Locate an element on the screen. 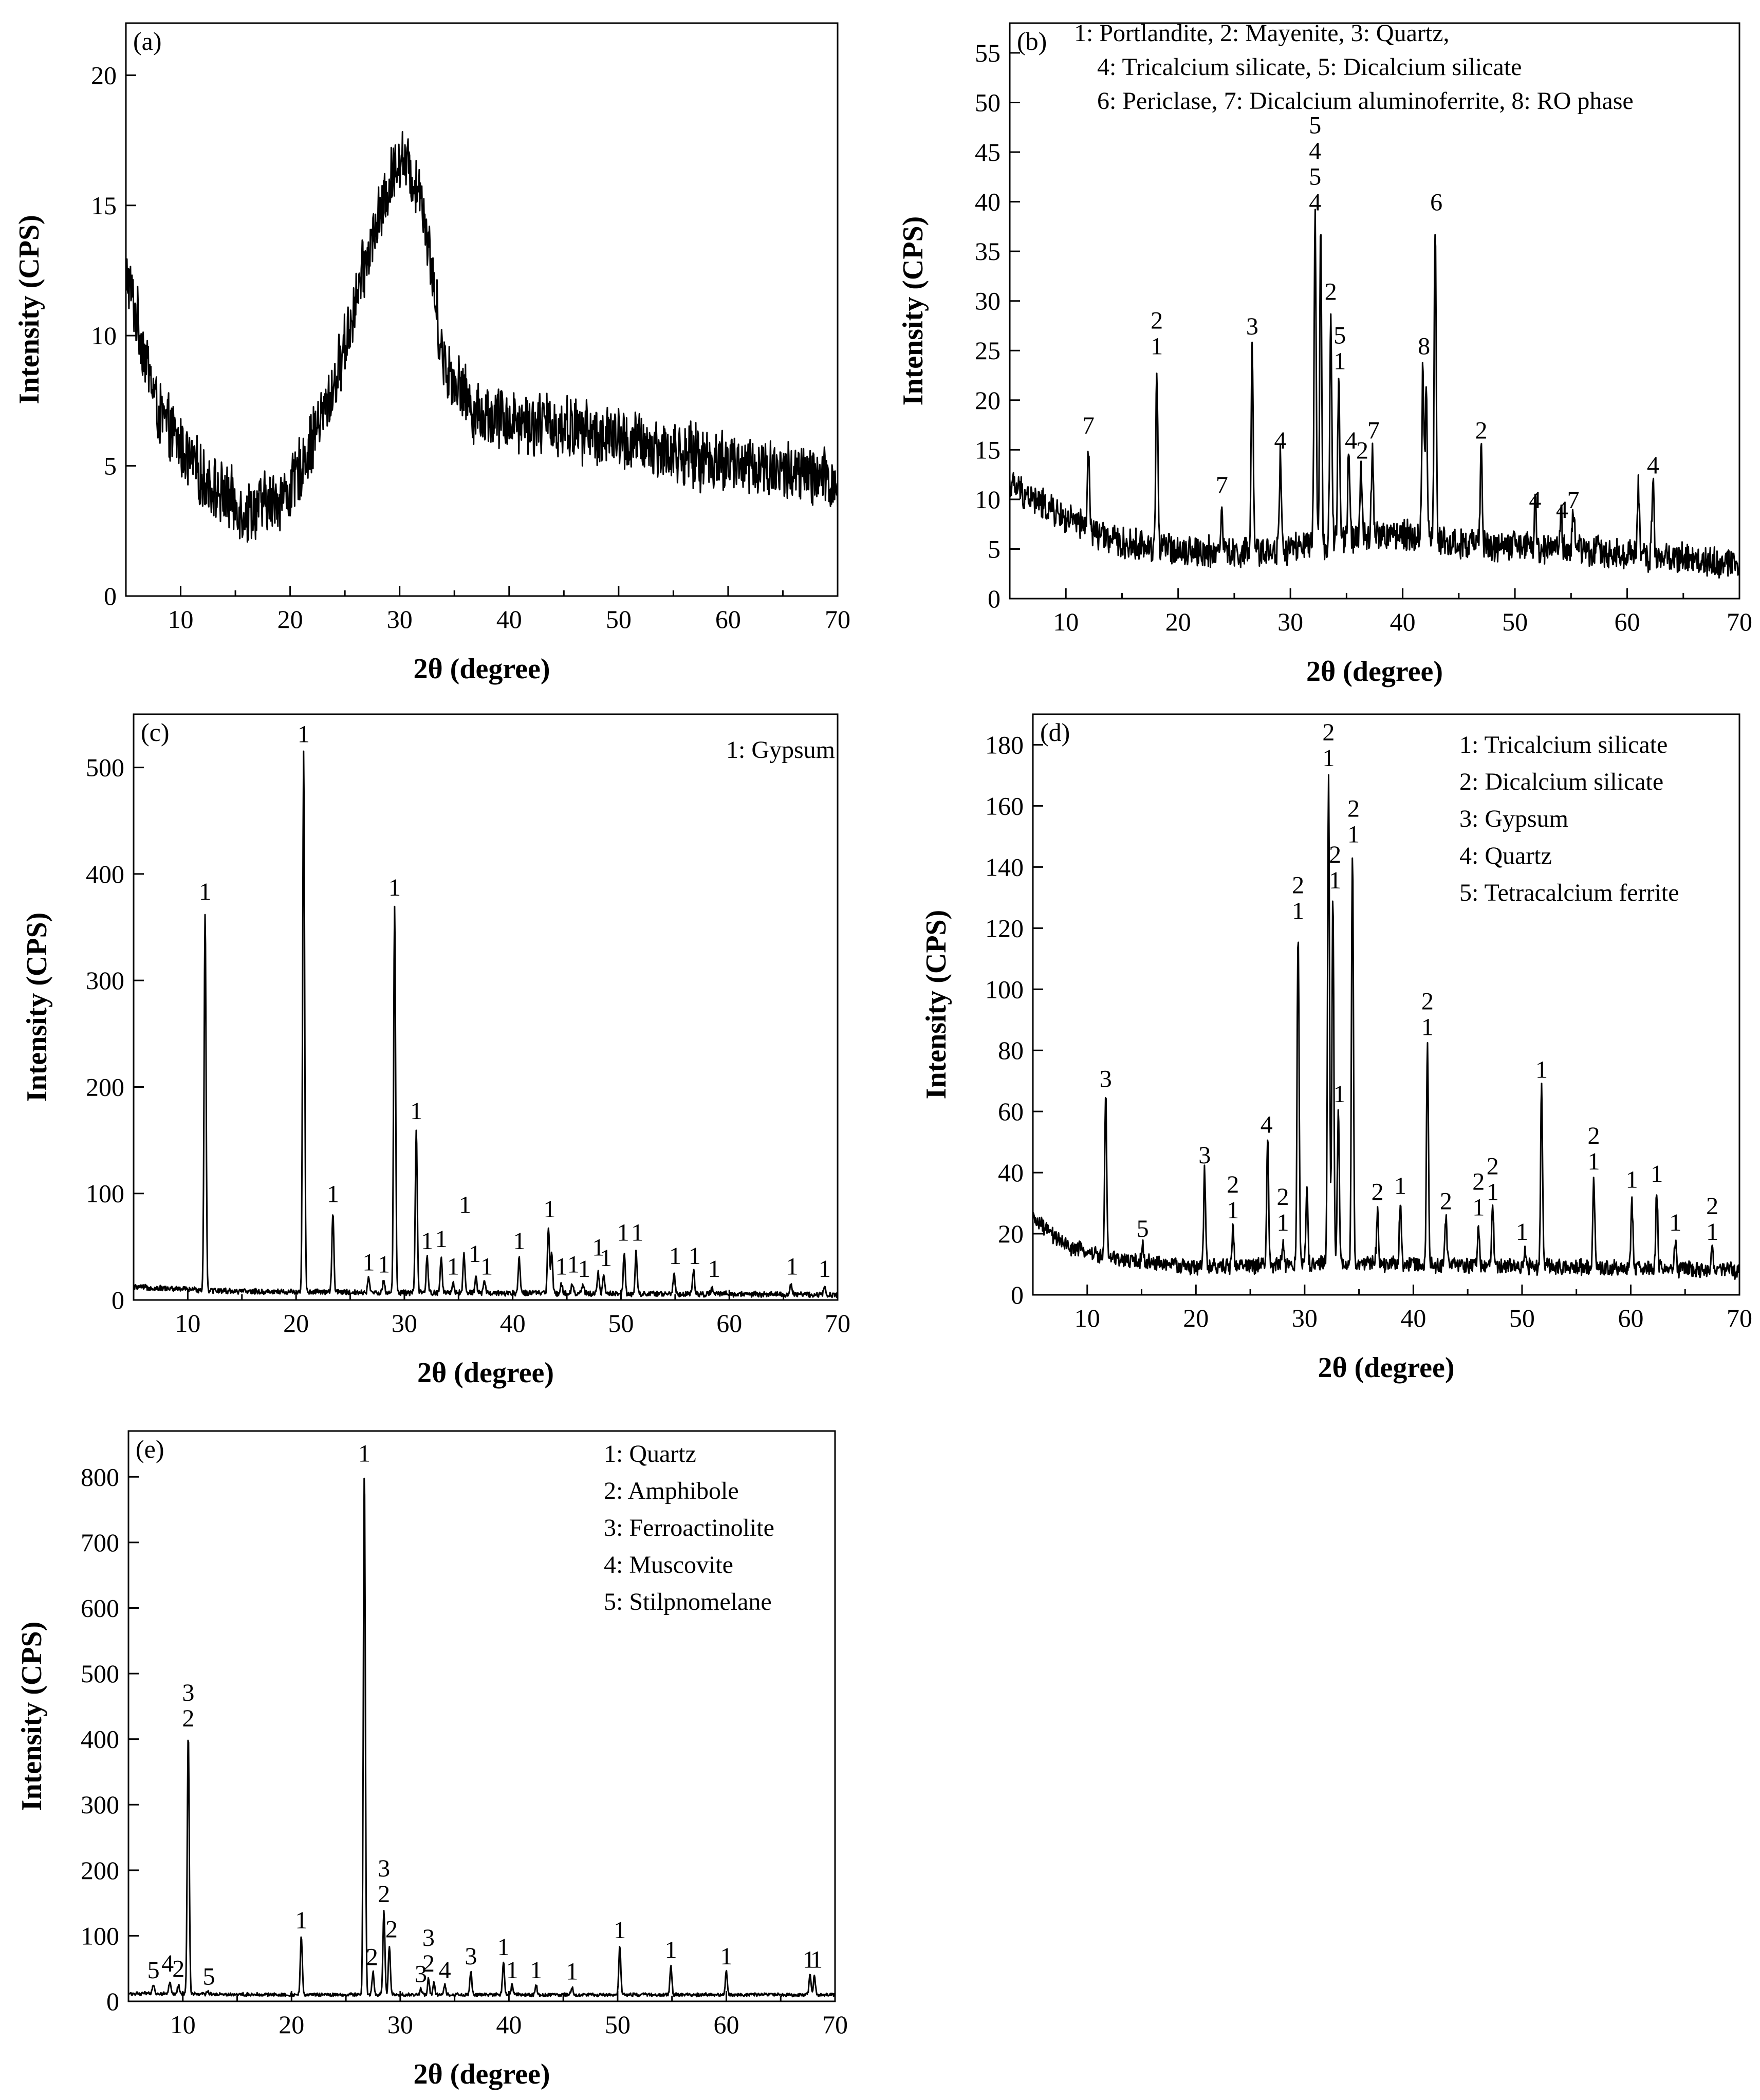  y-tick-label: 180 is located at coordinates (1004, 744).